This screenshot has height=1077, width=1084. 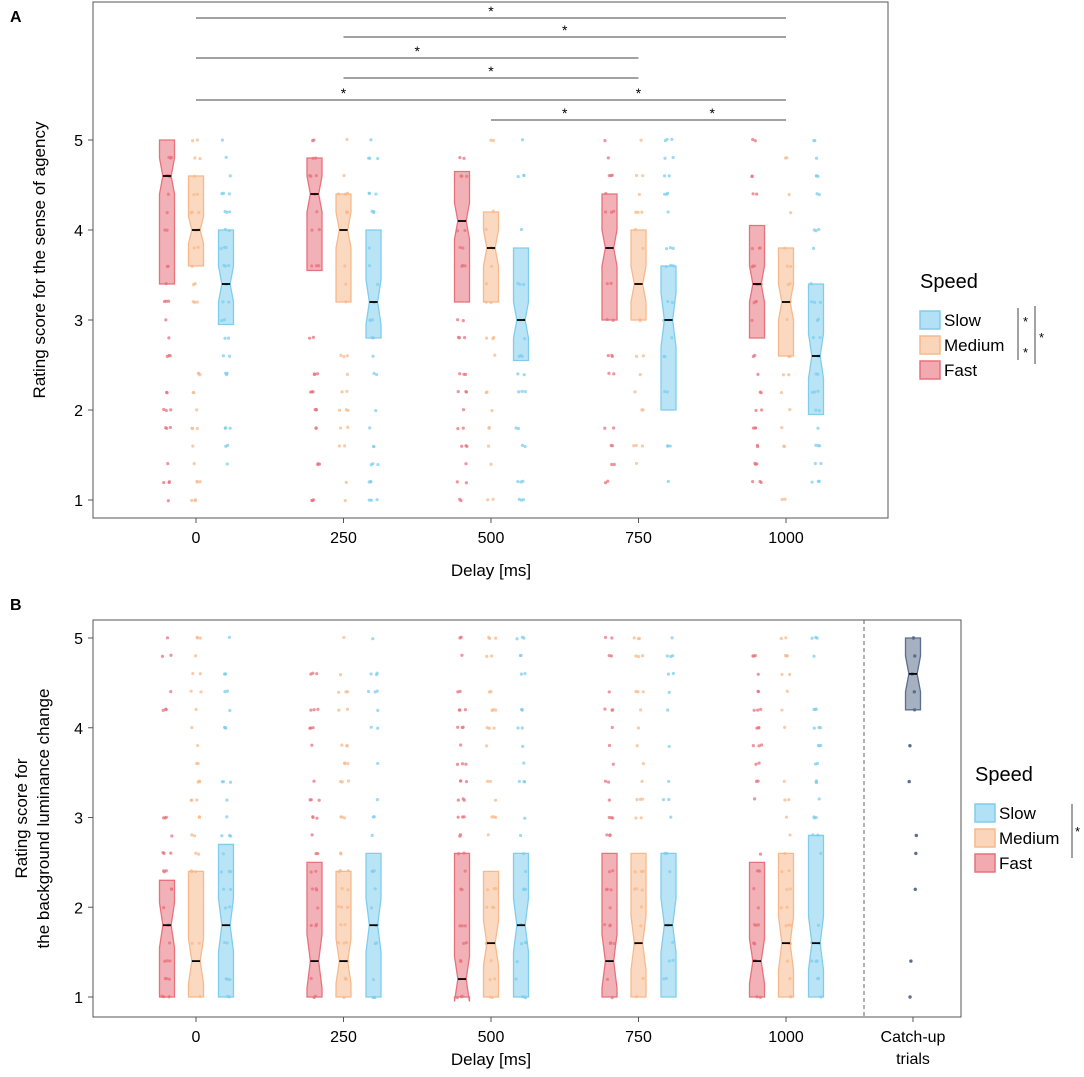 What do you see at coordinates (1018, 813) in the screenshot?
I see `legend-label-slow: Slow` at bounding box center [1018, 813].